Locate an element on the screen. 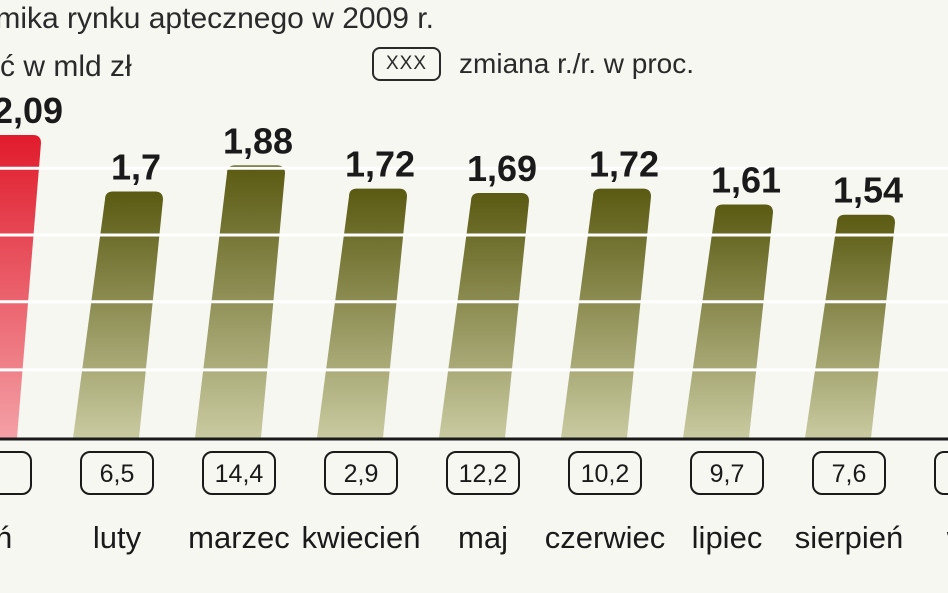 Image resolution: width=948 pixels, height=593 pixels. legend: XXX zmiana r./r. w proc. is located at coordinates (533, 64).